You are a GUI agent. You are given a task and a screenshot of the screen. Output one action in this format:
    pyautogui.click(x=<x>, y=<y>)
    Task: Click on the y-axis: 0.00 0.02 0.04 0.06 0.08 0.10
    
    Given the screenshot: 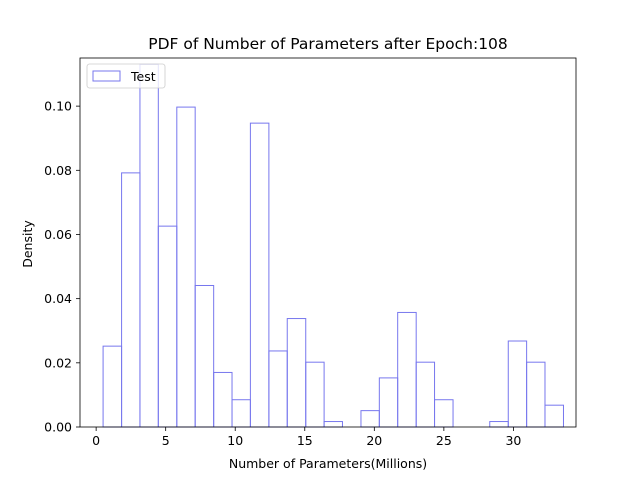 What is the action you would take?
    pyautogui.click(x=62, y=267)
    